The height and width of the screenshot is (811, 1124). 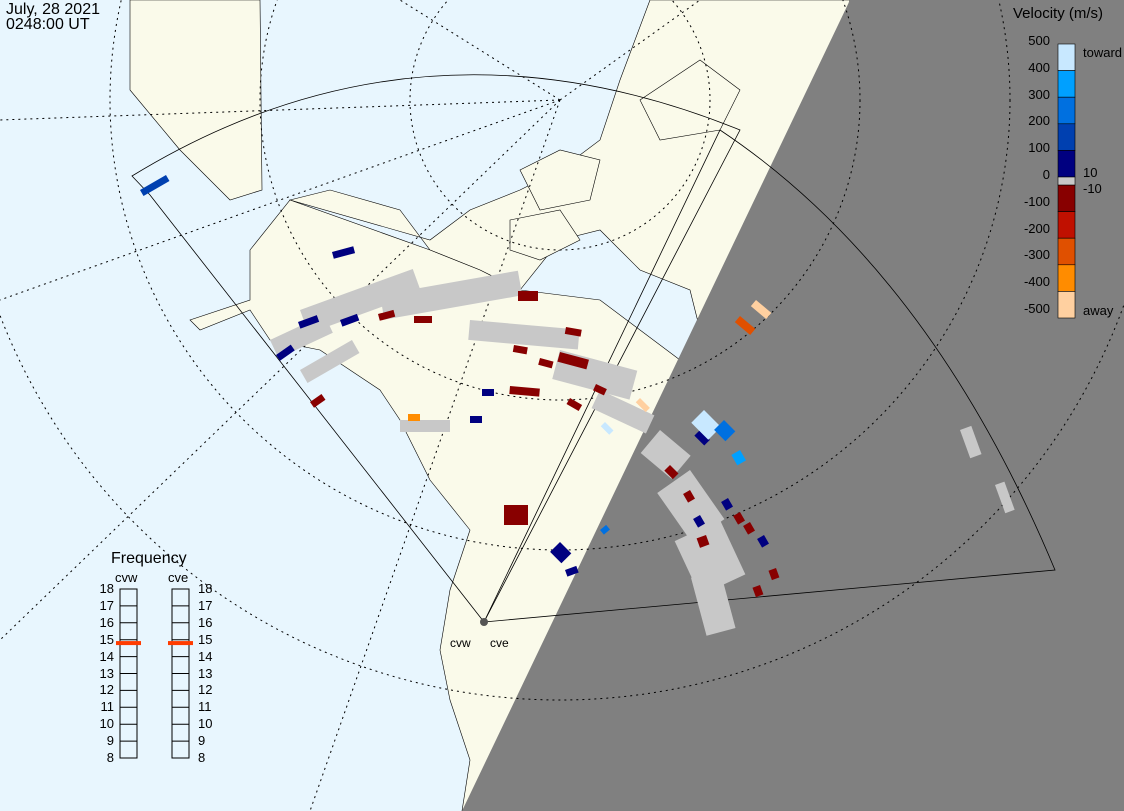 What do you see at coordinates (1058, 13) in the screenshot?
I see `velocity-legend-title: Velocity (m/s)` at bounding box center [1058, 13].